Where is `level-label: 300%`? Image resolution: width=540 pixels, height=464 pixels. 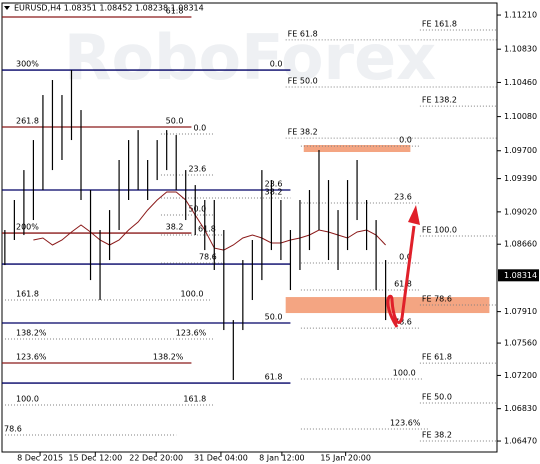
level-label: 300% is located at coordinates (27, 64).